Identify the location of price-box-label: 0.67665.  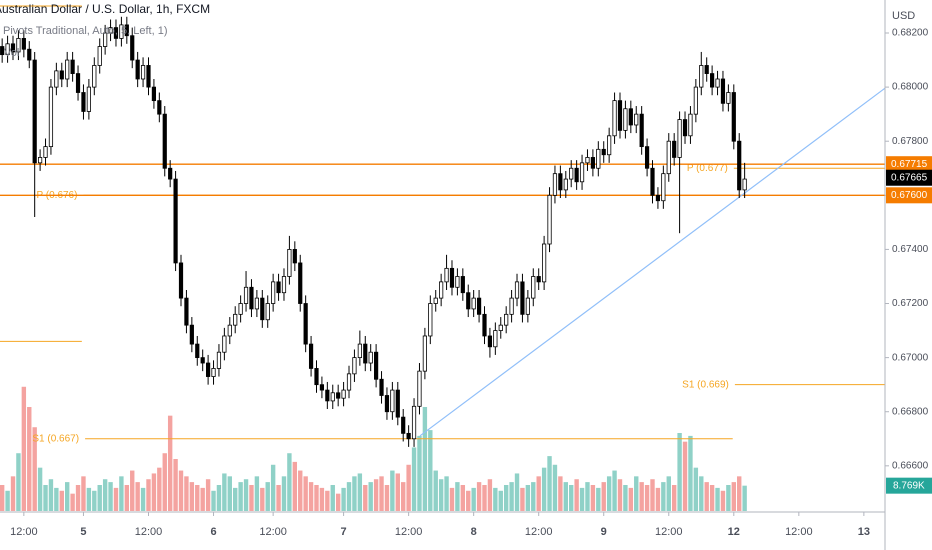
(909, 177).